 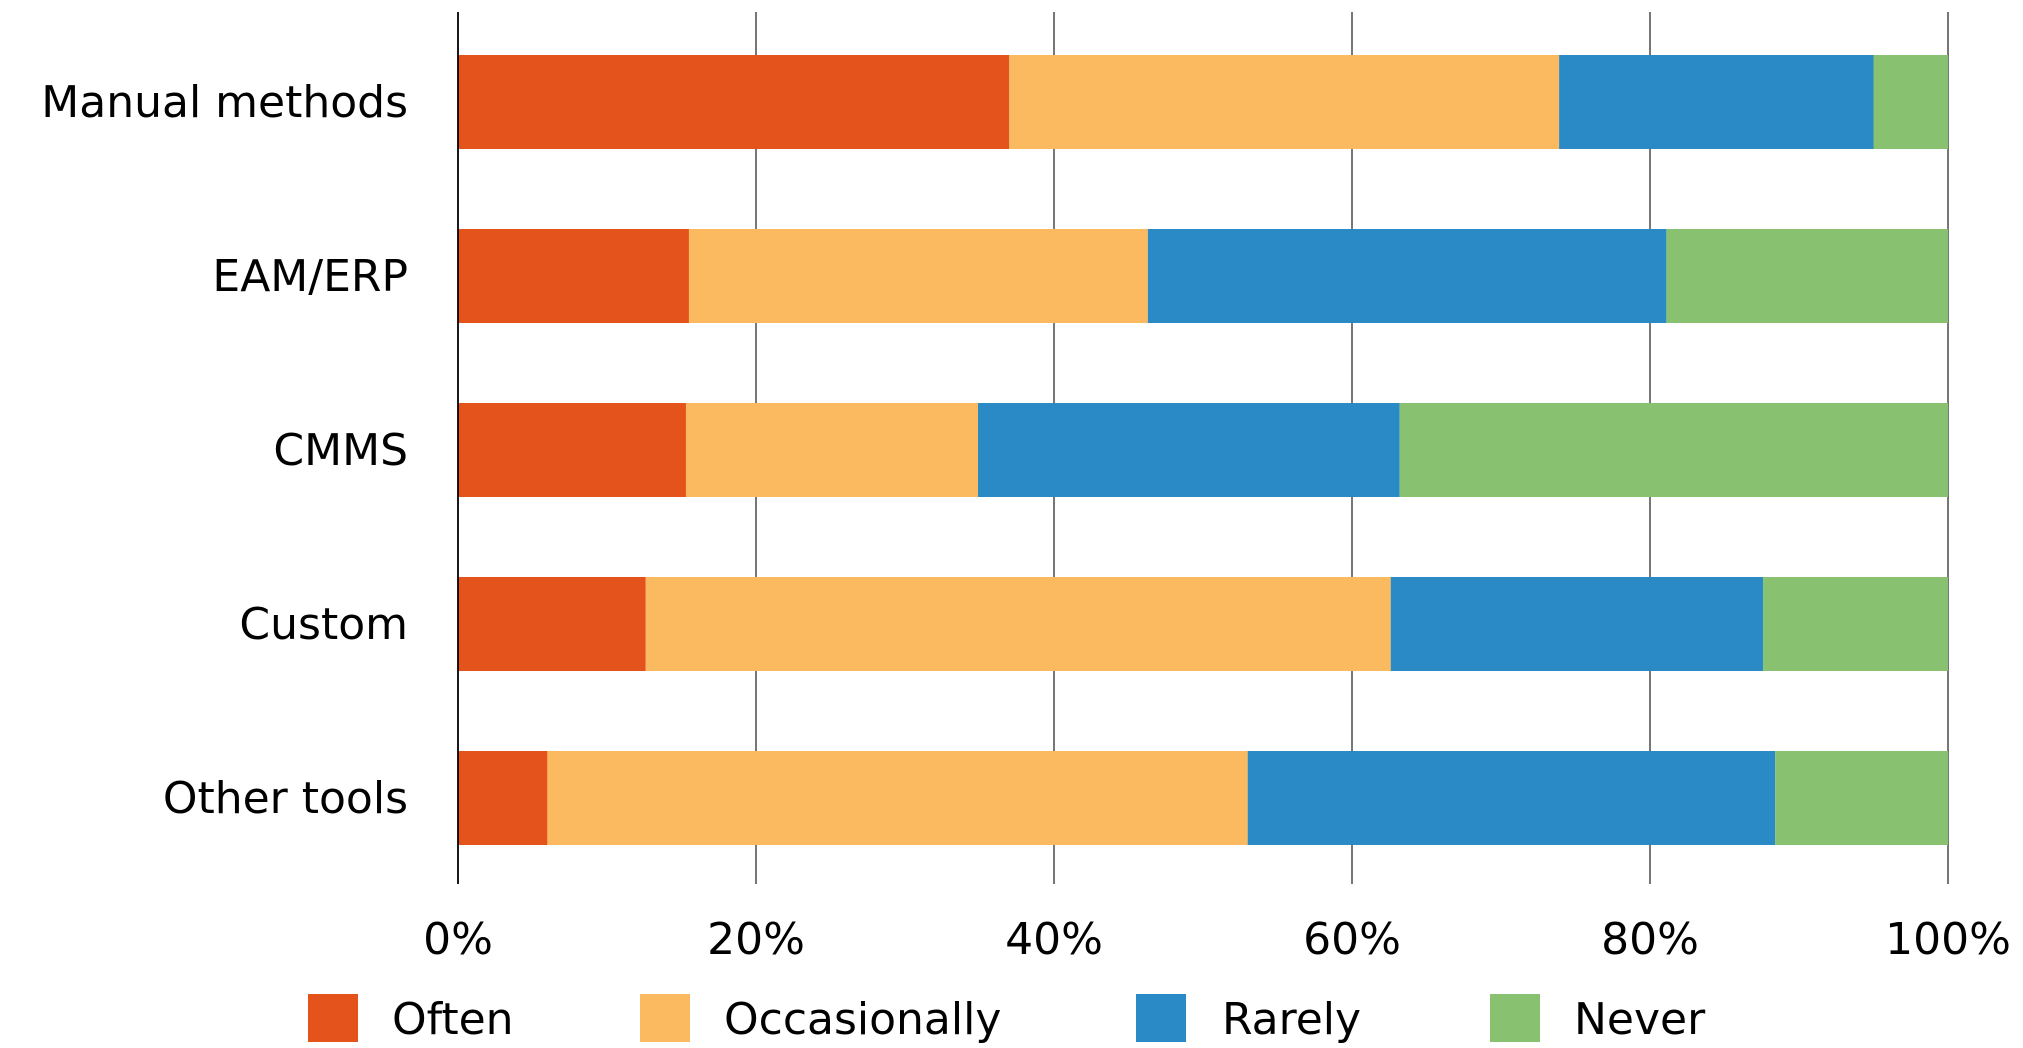 What do you see at coordinates (862, 1018) in the screenshot?
I see `legend-label: Occasionally` at bounding box center [862, 1018].